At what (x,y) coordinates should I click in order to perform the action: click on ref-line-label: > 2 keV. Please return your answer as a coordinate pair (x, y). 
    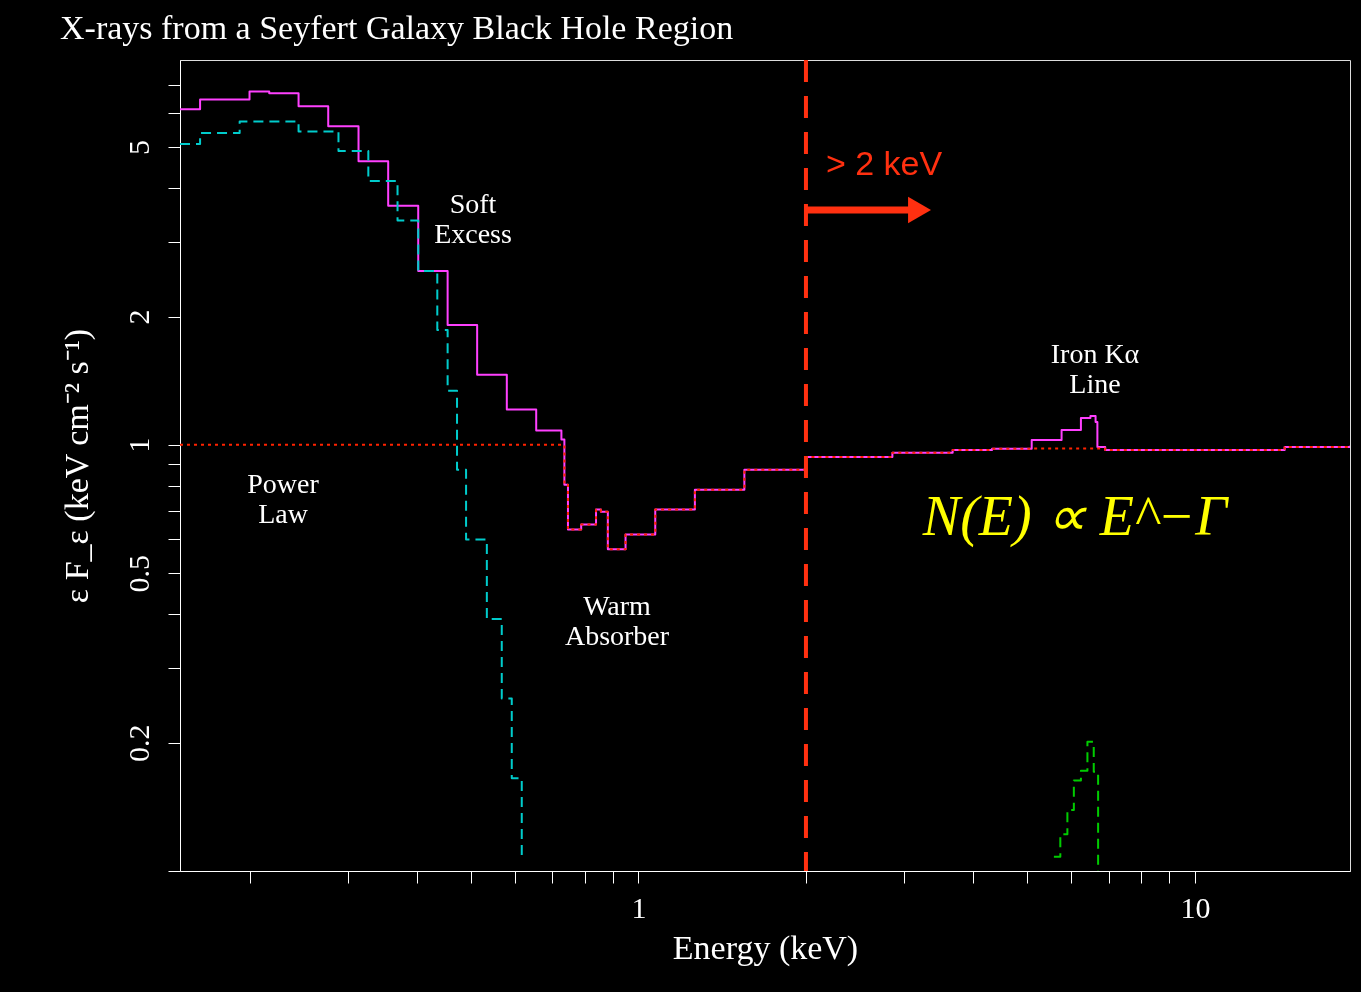
    Looking at the image, I should click on (884, 163).